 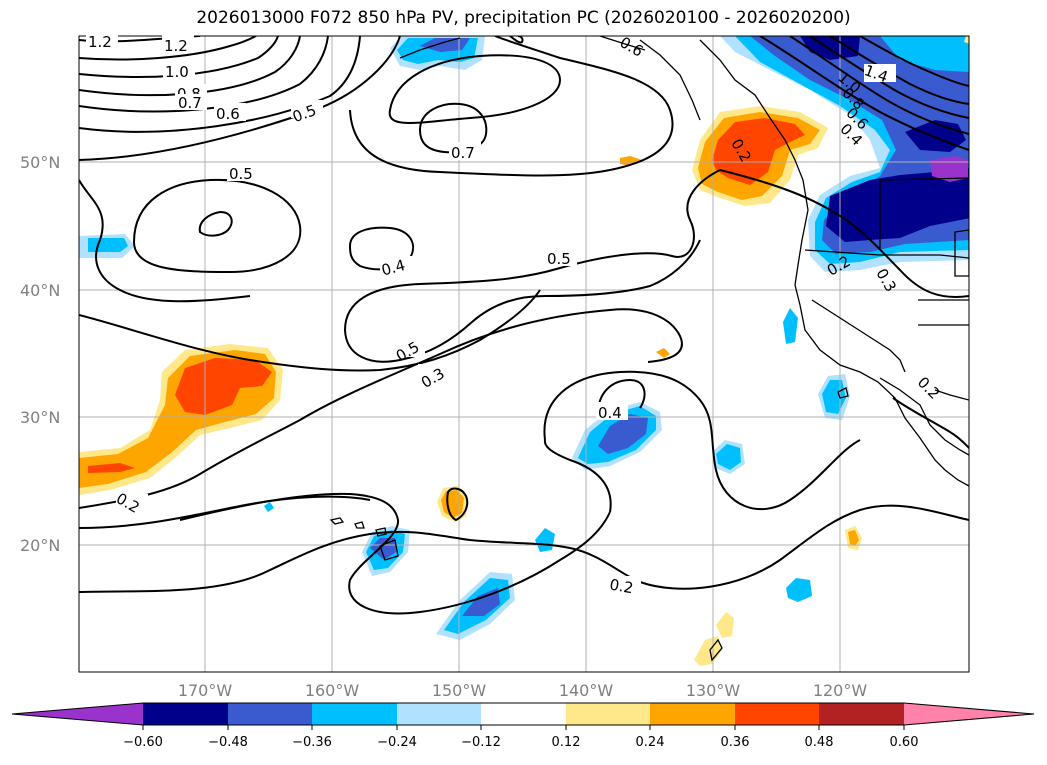 What do you see at coordinates (40, 417) in the screenshot?
I see `lat-label-30n: 30°N` at bounding box center [40, 417].